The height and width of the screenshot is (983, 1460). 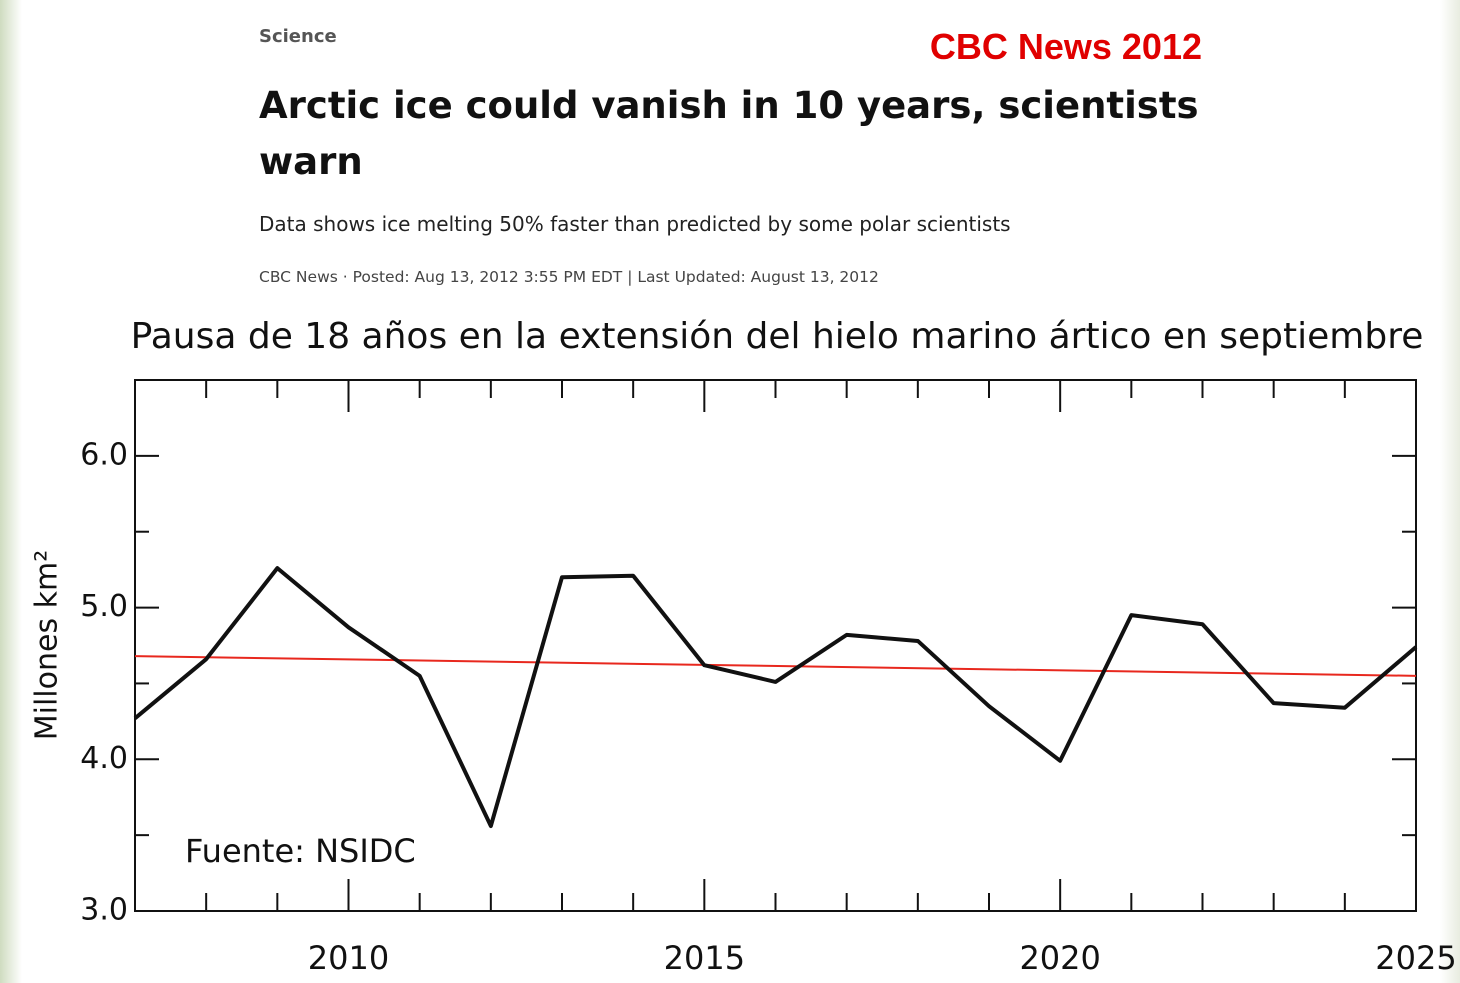 What do you see at coordinates (104, 606) in the screenshot?
I see `y-tick-label: 5.0` at bounding box center [104, 606].